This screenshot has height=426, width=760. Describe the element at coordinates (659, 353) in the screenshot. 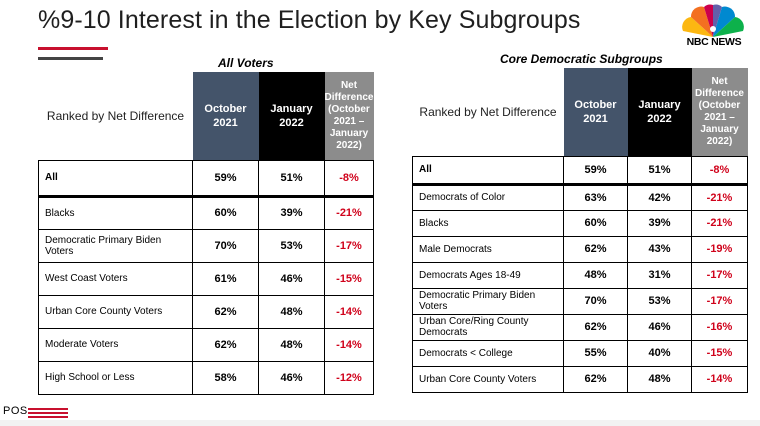

I see `january-value: 40%` at that location.